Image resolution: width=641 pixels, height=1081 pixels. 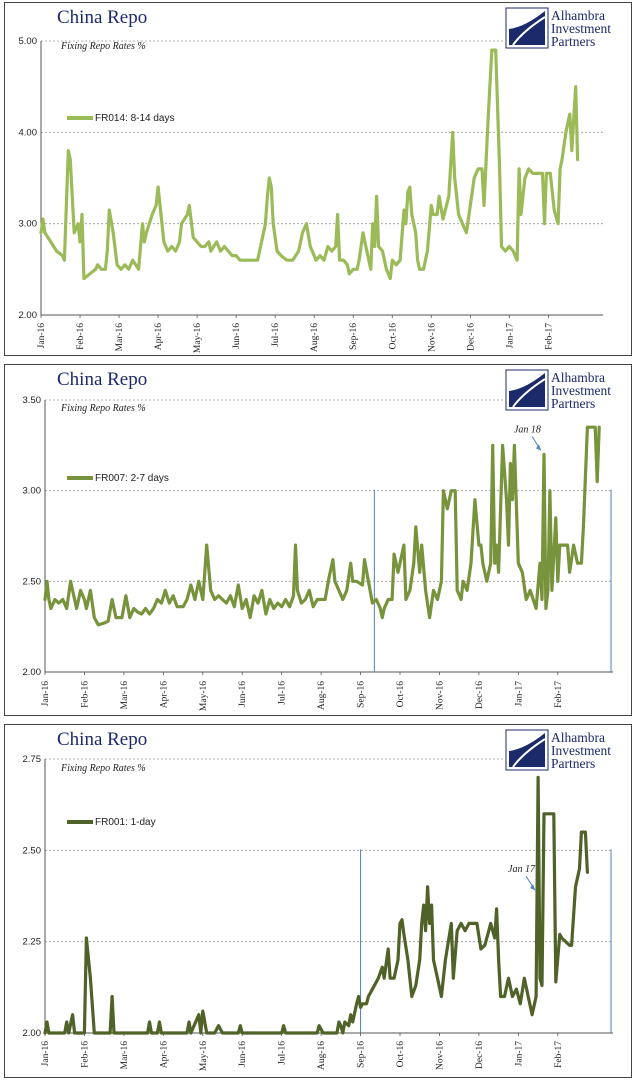 I want to click on y-tick-label: 3.50, so click(x=32, y=400).